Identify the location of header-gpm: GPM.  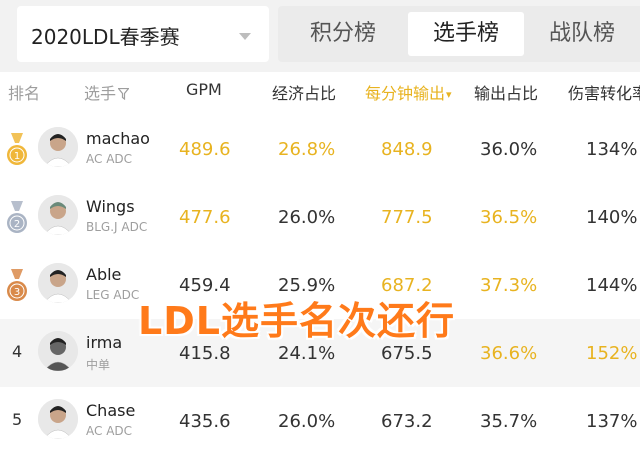
(204, 89).